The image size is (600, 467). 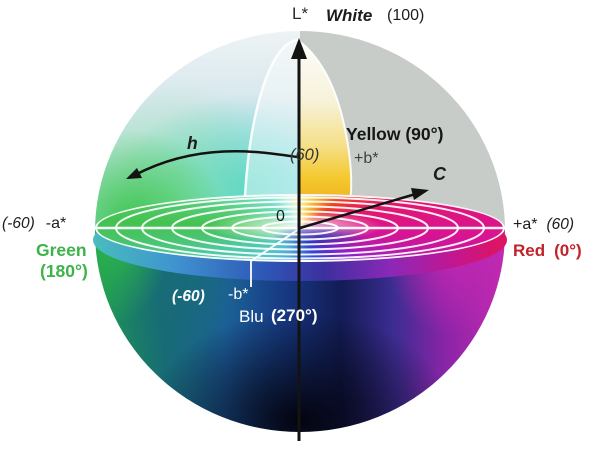 I want to click on red-labels: Red (0°), so click(x=547, y=251).